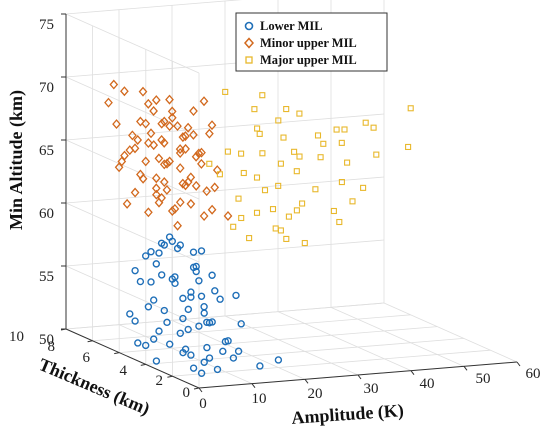 The width and height of the screenshot is (550, 439). What do you see at coordinates (154, 7) in the screenshot?
I see `back-wall-grid-line` at bounding box center [154, 7].